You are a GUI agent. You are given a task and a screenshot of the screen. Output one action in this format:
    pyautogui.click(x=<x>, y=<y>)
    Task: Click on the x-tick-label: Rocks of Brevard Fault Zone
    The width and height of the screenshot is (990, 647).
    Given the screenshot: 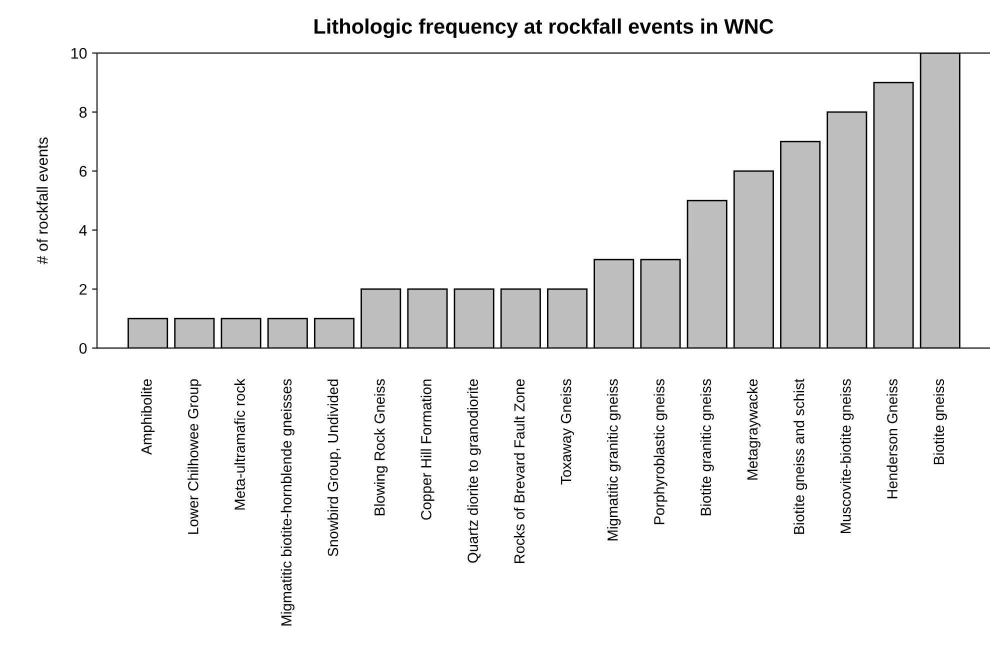 What is the action you would take?
    pyautogui.click(x=519, y=471)
    